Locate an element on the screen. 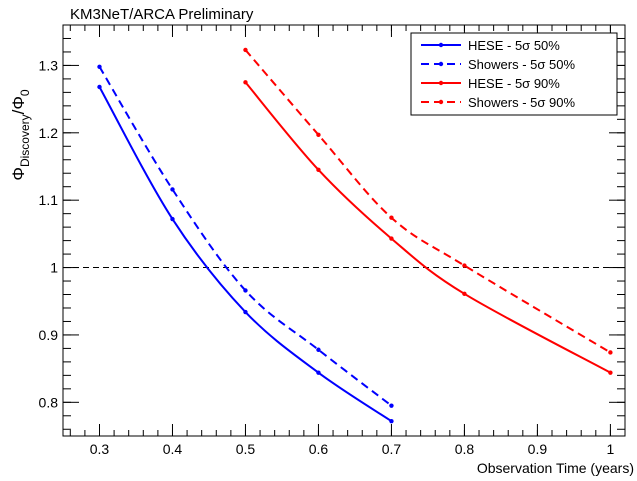 Image resolution: width=637 pixels, height=481 pixels. y-tick-label: 1.2 is located at coordinates (49, 133).